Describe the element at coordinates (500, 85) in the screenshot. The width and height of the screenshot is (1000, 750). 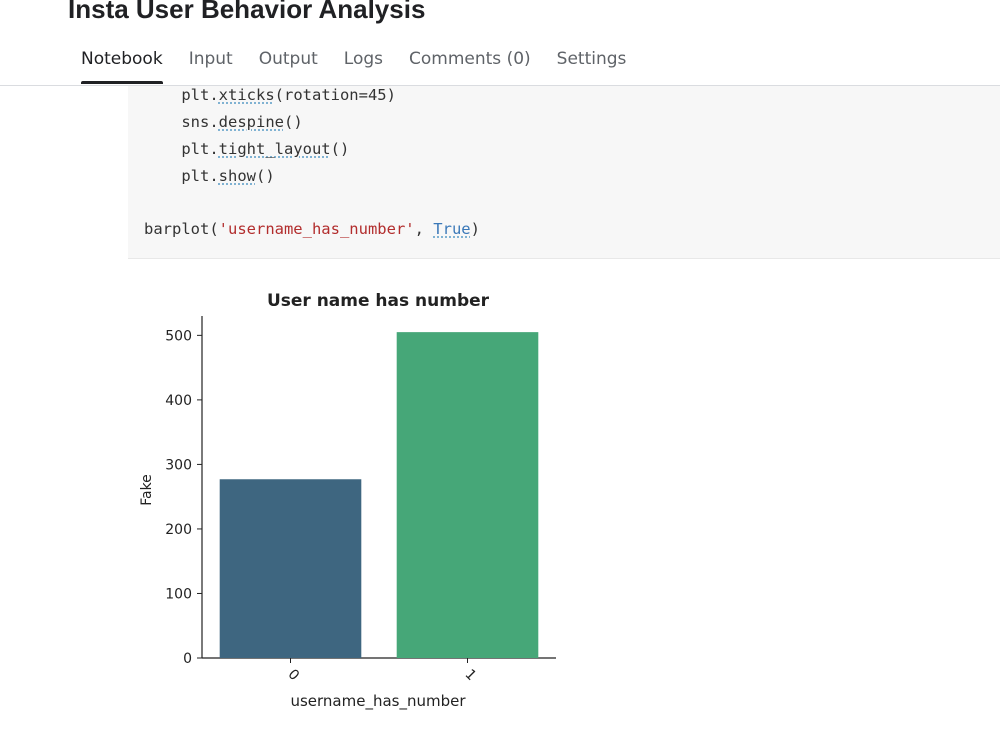
I see `tabs-divider` at that location.